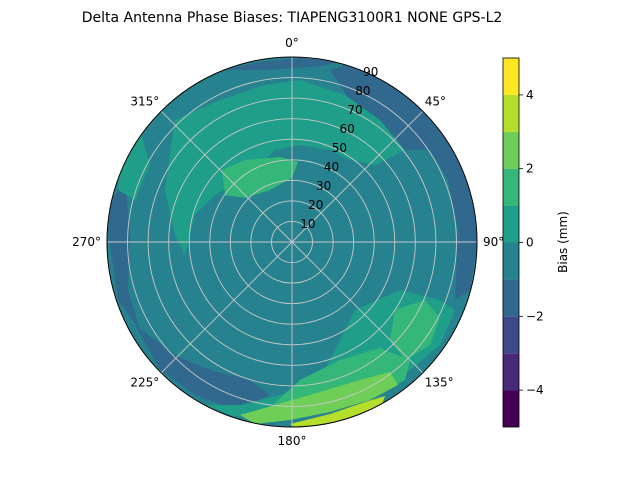 The height and width of the screenshot is (480, 640). Describe the element at coordinates (535, 316) in the screenshot. I see `colorbar-tick-label: −2` at that location.